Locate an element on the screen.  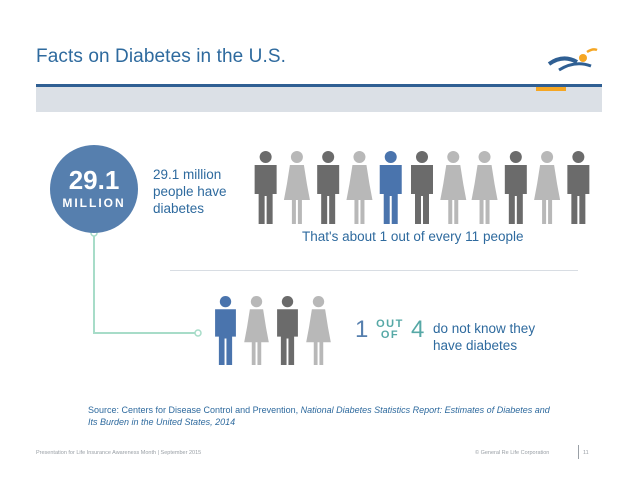
page-number: 11 is located at coordinates (586, 453).